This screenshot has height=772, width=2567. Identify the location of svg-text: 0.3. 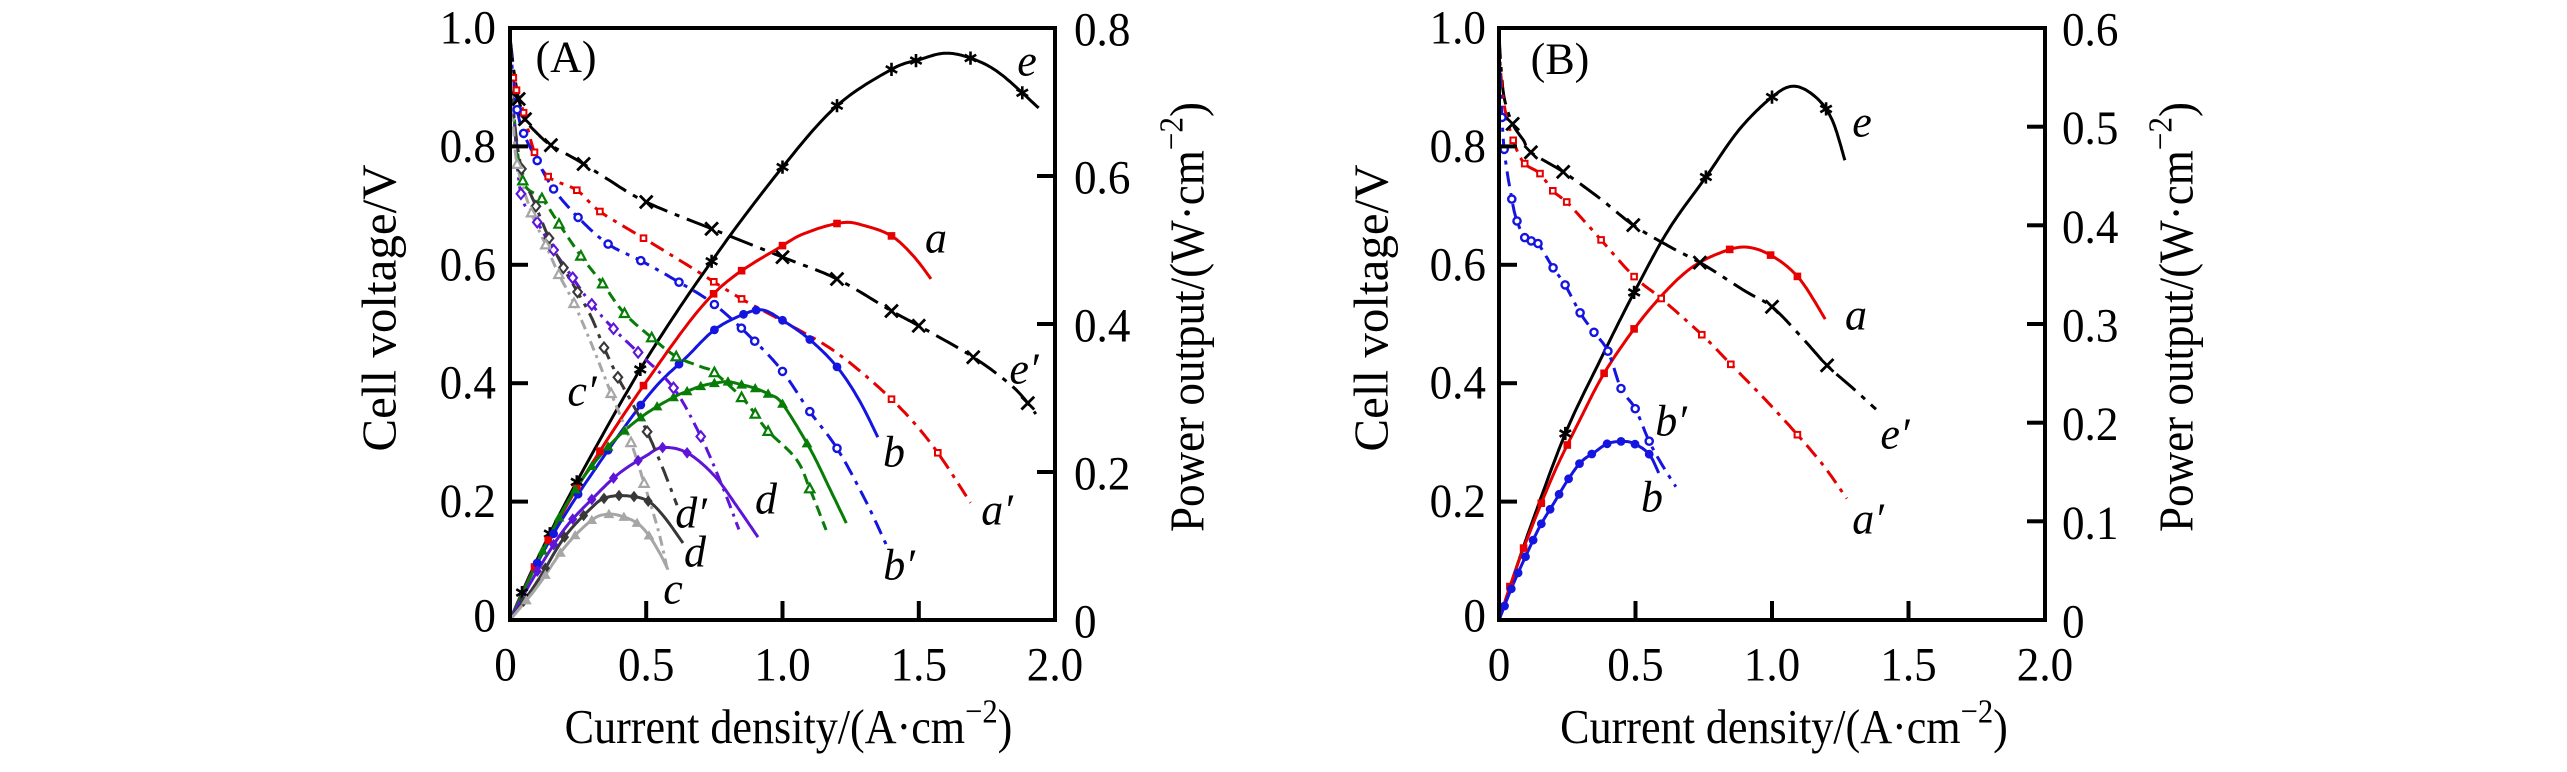
(2090, 326).